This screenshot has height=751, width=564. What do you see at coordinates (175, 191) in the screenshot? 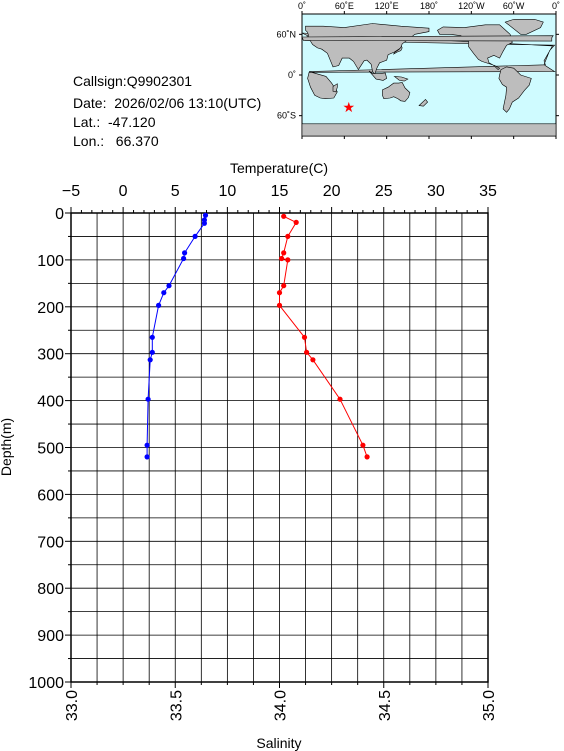
I see `temperature-tick-label: 5` at bounding box center [175, 191].